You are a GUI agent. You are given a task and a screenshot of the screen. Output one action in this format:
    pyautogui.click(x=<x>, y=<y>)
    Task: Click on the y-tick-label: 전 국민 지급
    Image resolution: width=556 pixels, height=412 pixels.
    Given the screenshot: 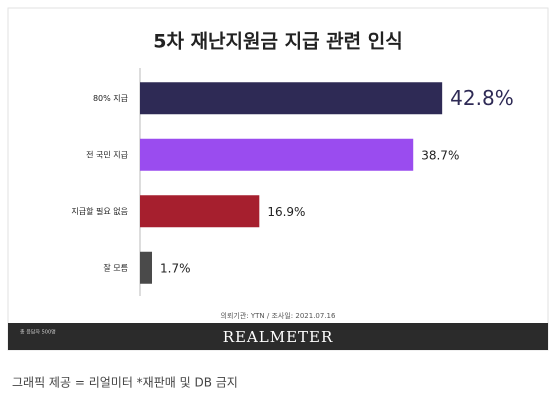 What is the action you would take?
    pyautogui.click(x=107, y=154)
    